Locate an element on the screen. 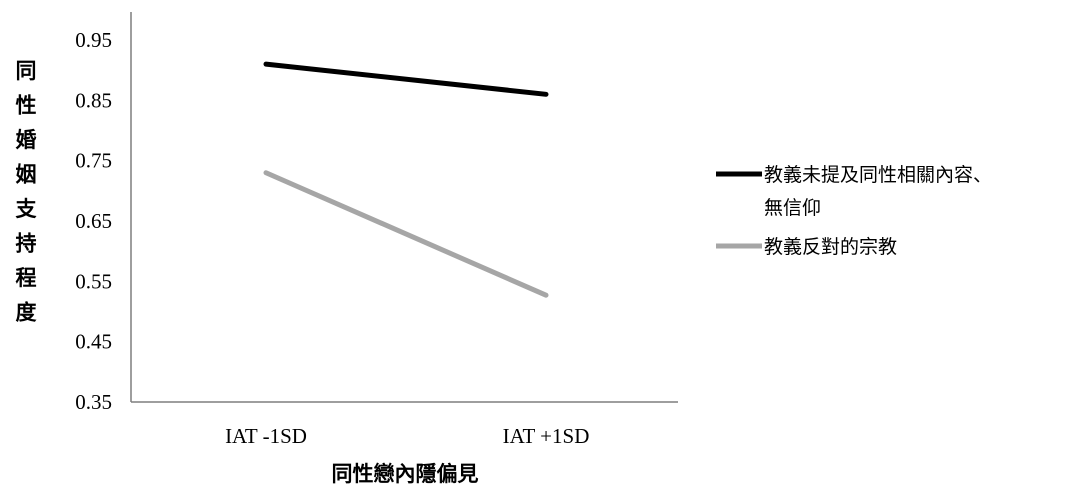 Image resolution: width=1091 pixels, height=493 pixels. y-tick-label: 0.55 is located at coordinates (93, 281).